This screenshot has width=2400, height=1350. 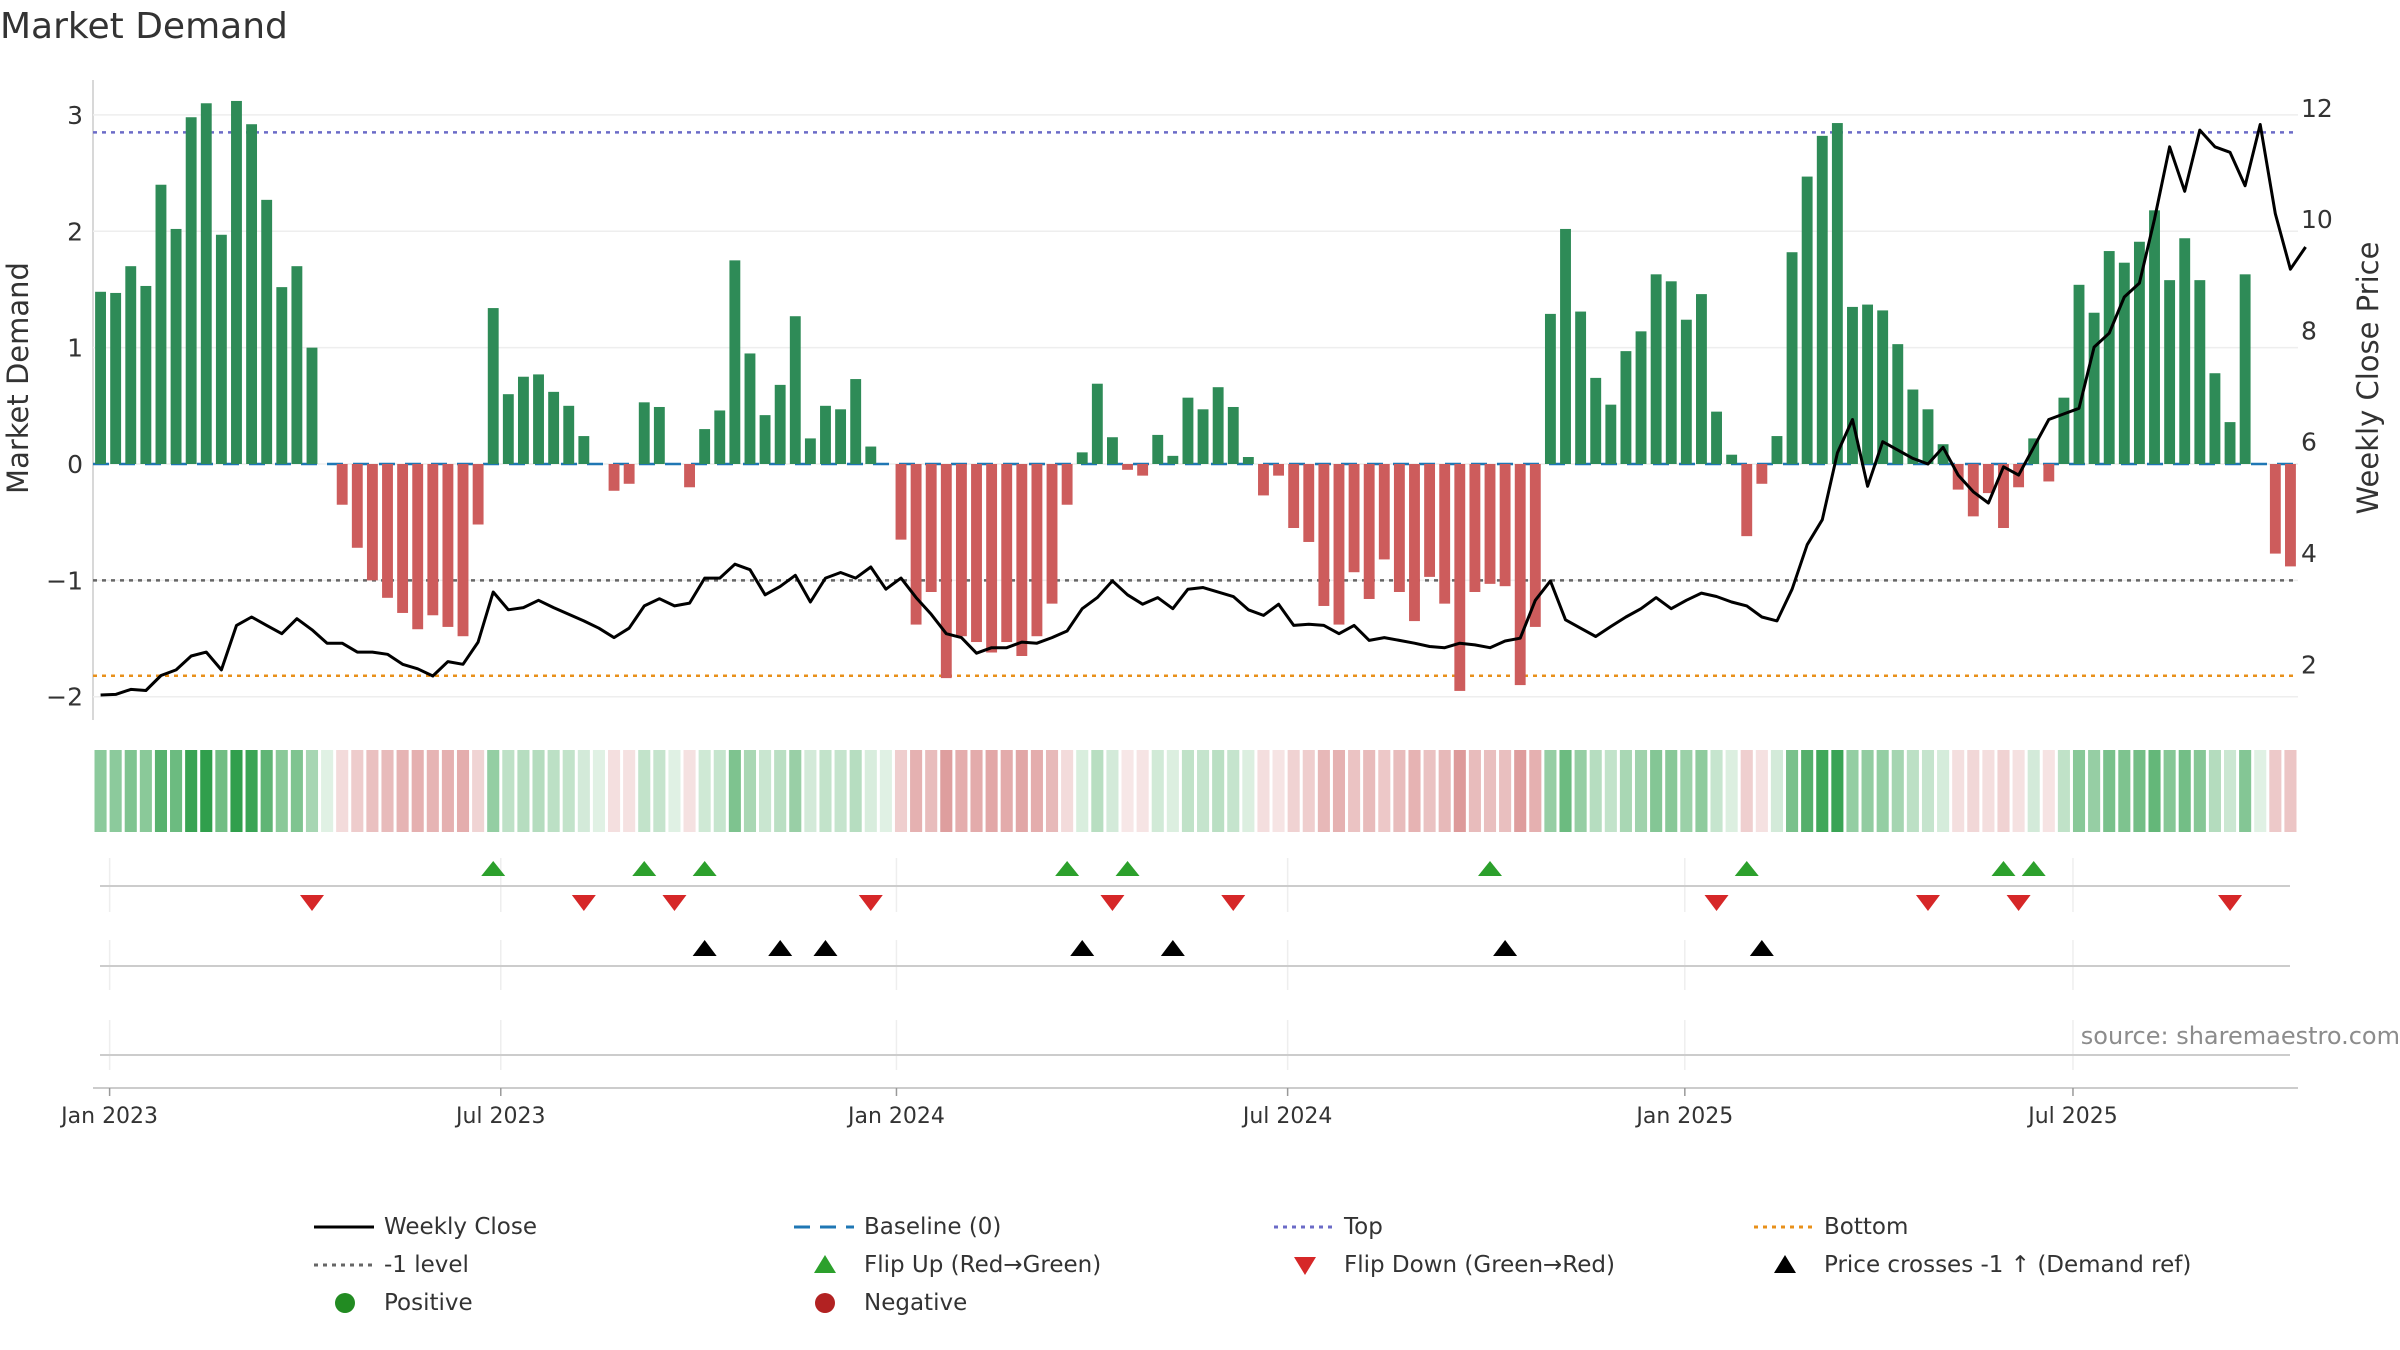 I want to click on chart-title: Market Demand, so click(x=144, y=26).